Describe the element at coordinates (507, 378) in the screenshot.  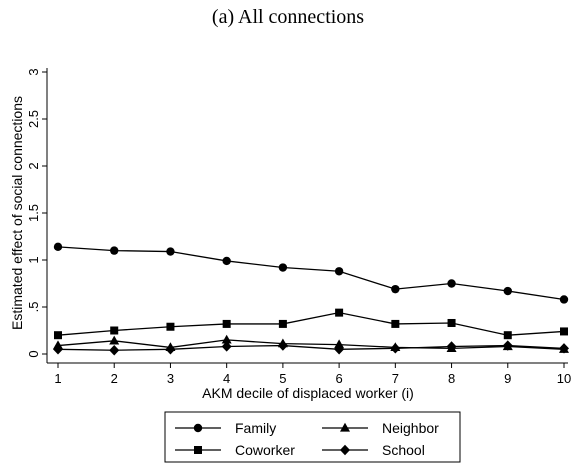
I see `x-tick-label: 9` at that location.